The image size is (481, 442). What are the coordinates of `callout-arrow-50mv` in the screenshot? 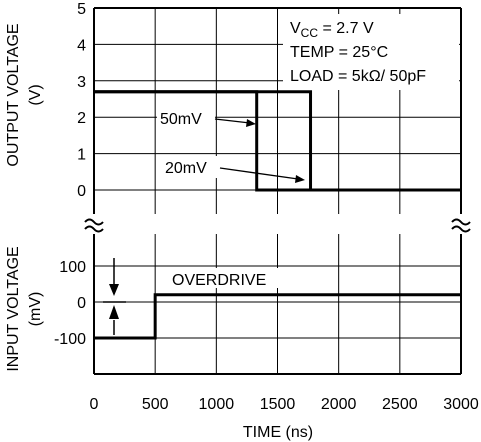 It's located at (235, 122).